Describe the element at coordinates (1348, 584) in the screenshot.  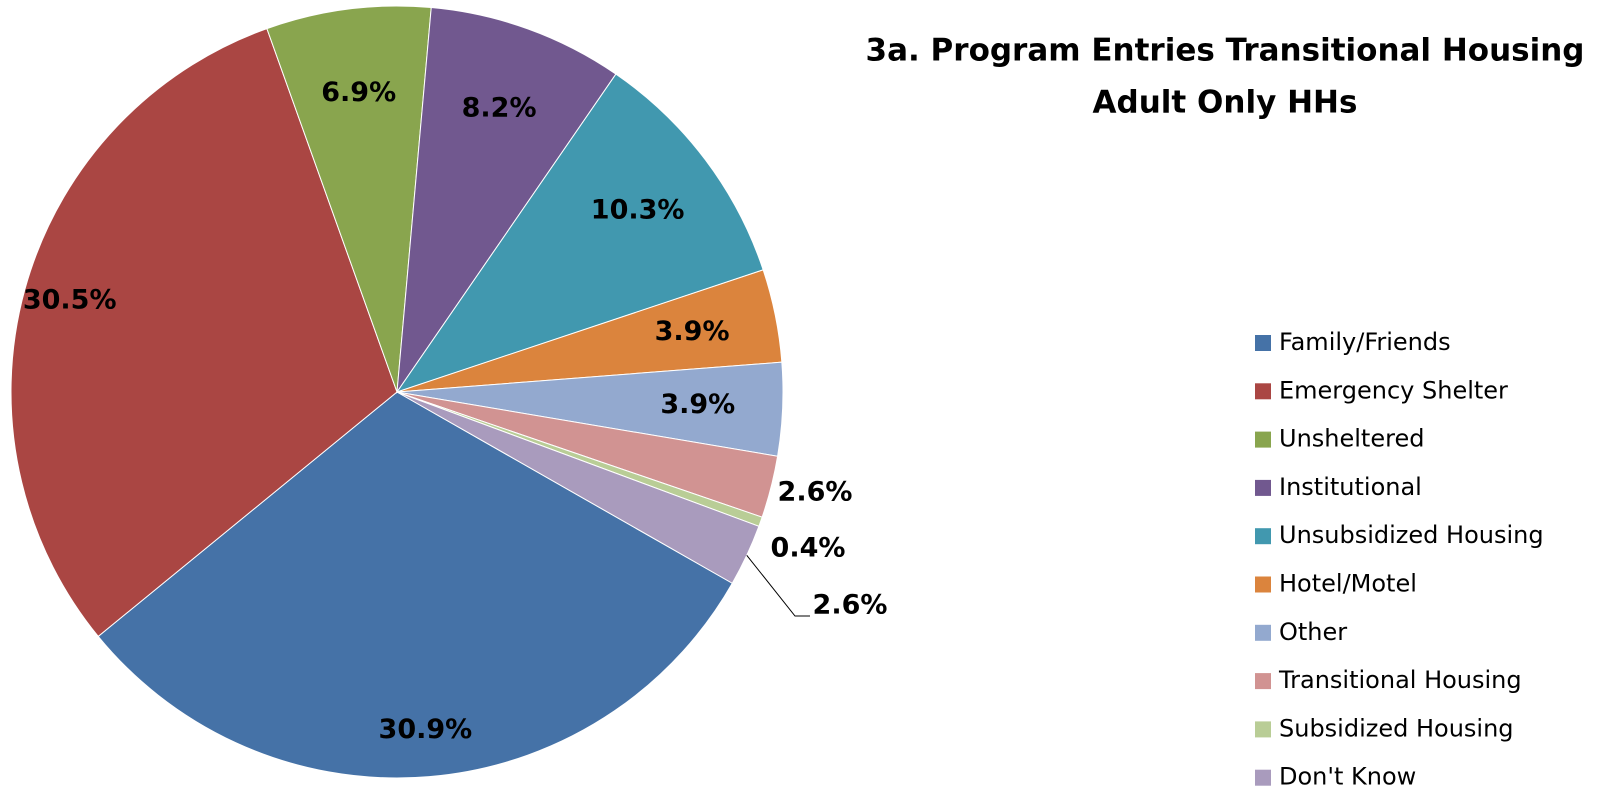
I see `legend-label: Hotel/Motel` at that location.